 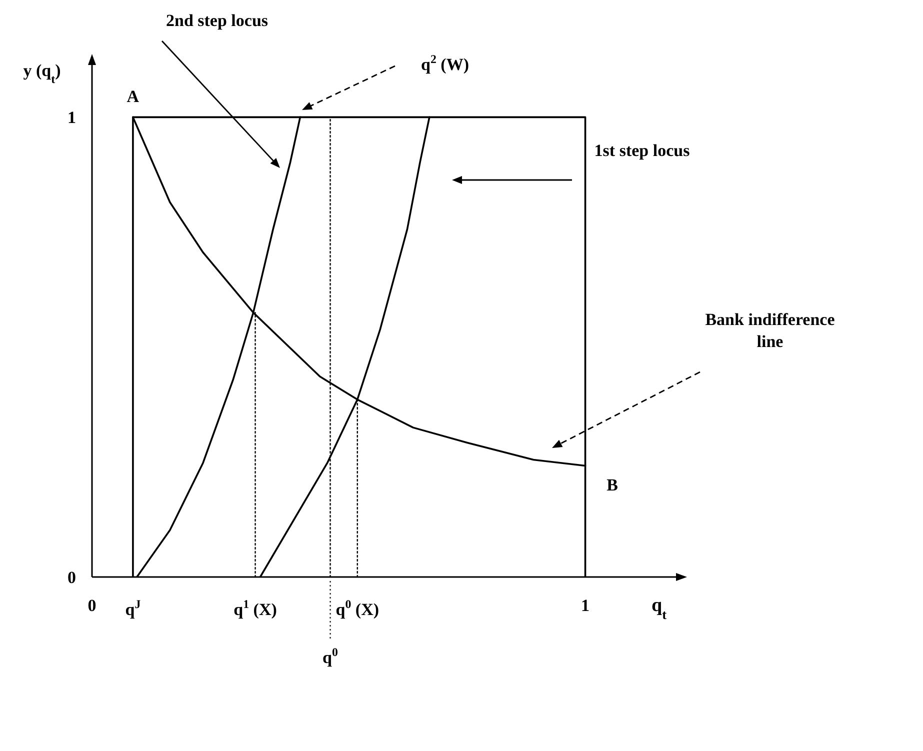 What do you see at coordinates (445, 63) in the screenshot?
I see `annotation: q$^{2}$ (W)` at bounding box center [445, 63].